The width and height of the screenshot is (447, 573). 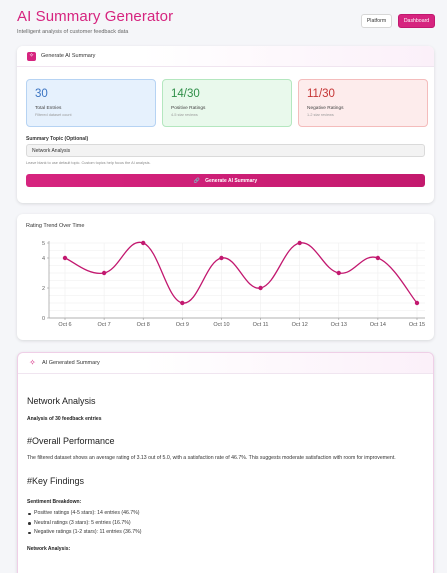 What do you see at coordinates (225, 56) in the screenshot?
I see `generate-card-header: ✧ Generate AI Summary` at bounding box center [225, 56].